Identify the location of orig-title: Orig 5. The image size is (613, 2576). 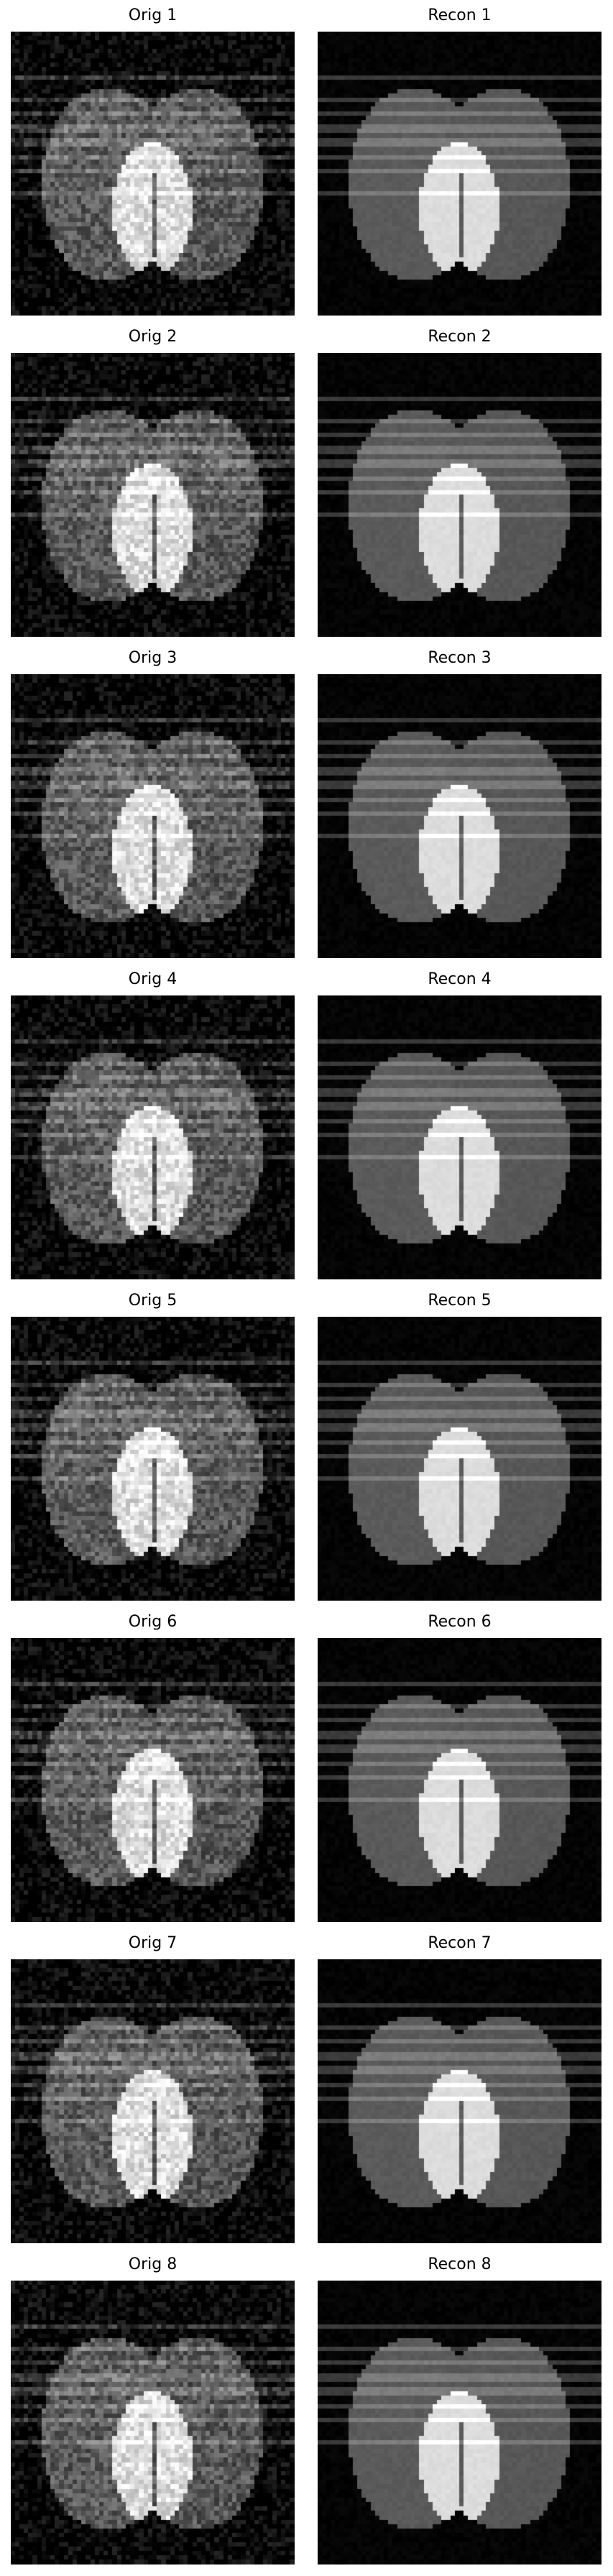
(153, 1301).